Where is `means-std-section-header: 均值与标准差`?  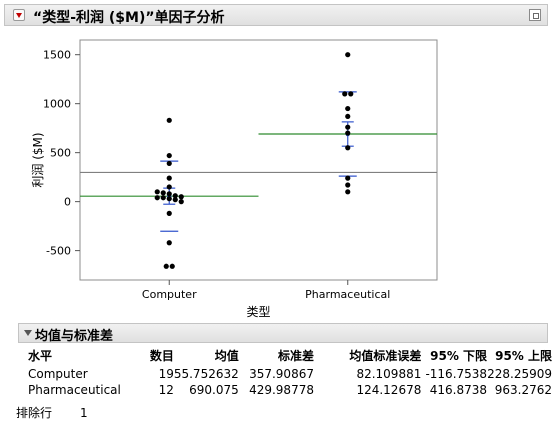 means-std-section-header: 均值与标准差 is located at coordinates (283, 333).